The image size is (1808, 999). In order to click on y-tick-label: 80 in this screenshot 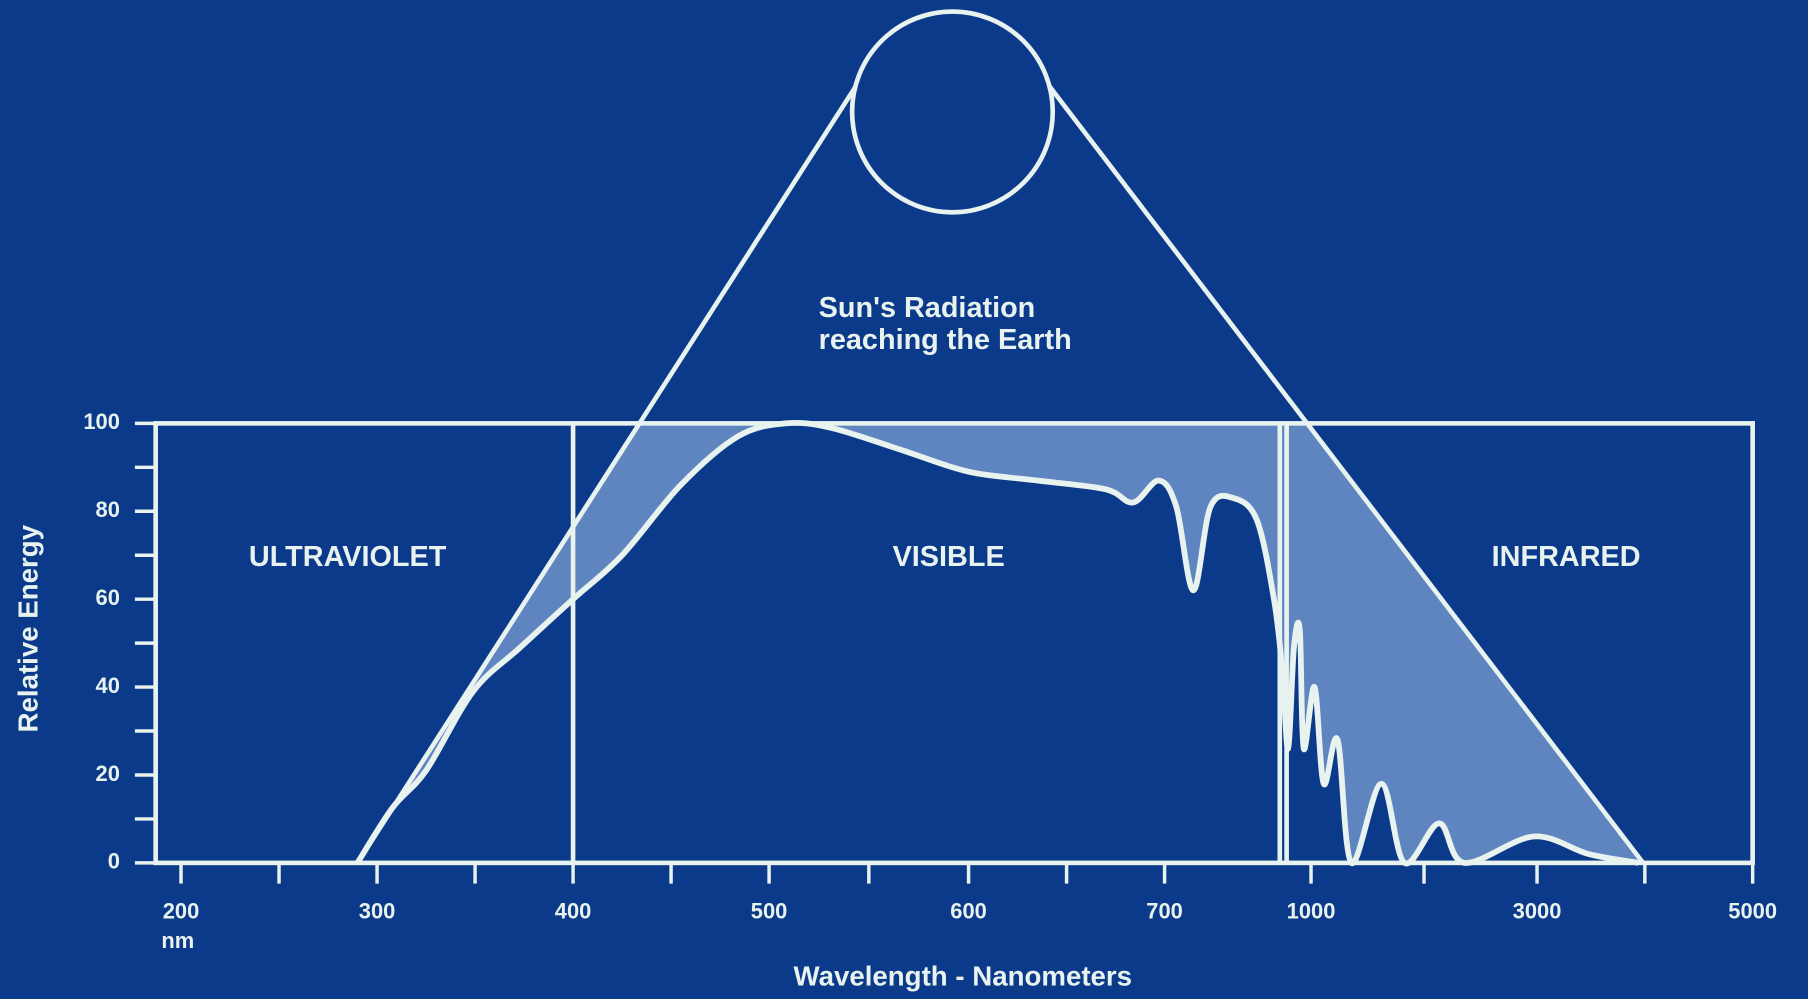, I will do `click(108, 509)`.